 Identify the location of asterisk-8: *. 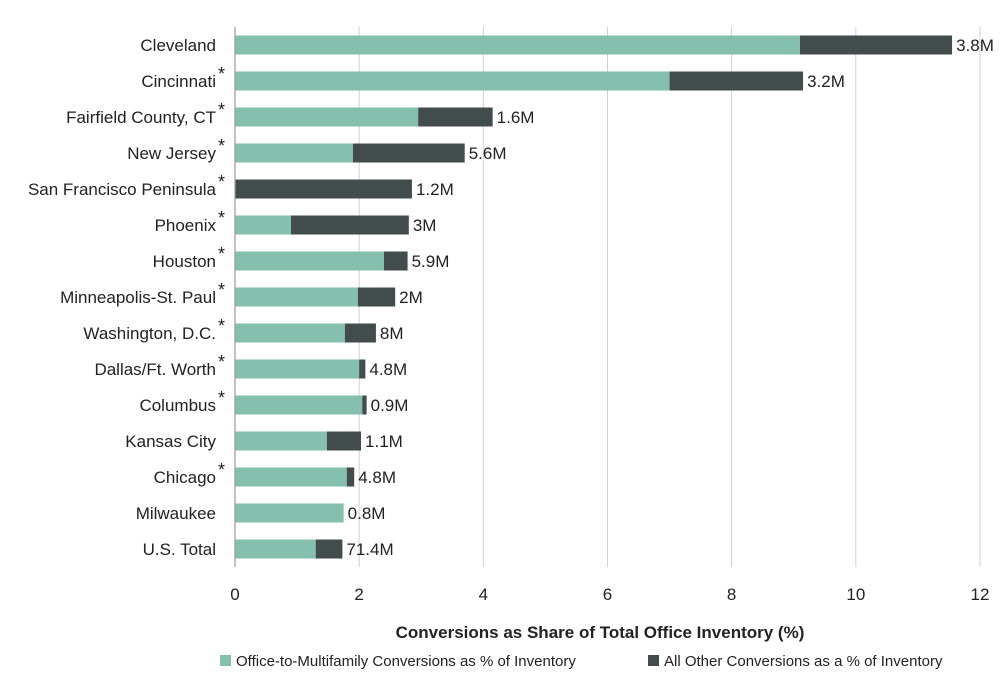
(221, 326).